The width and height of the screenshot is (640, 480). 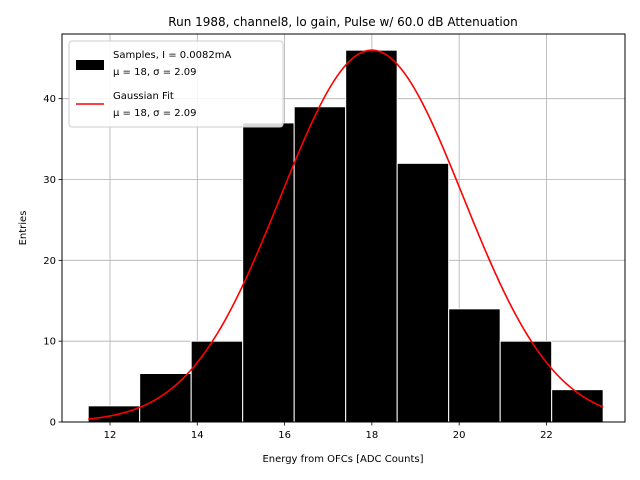 I want to click on x-tick-label: 20, so click(x=459, y=435).